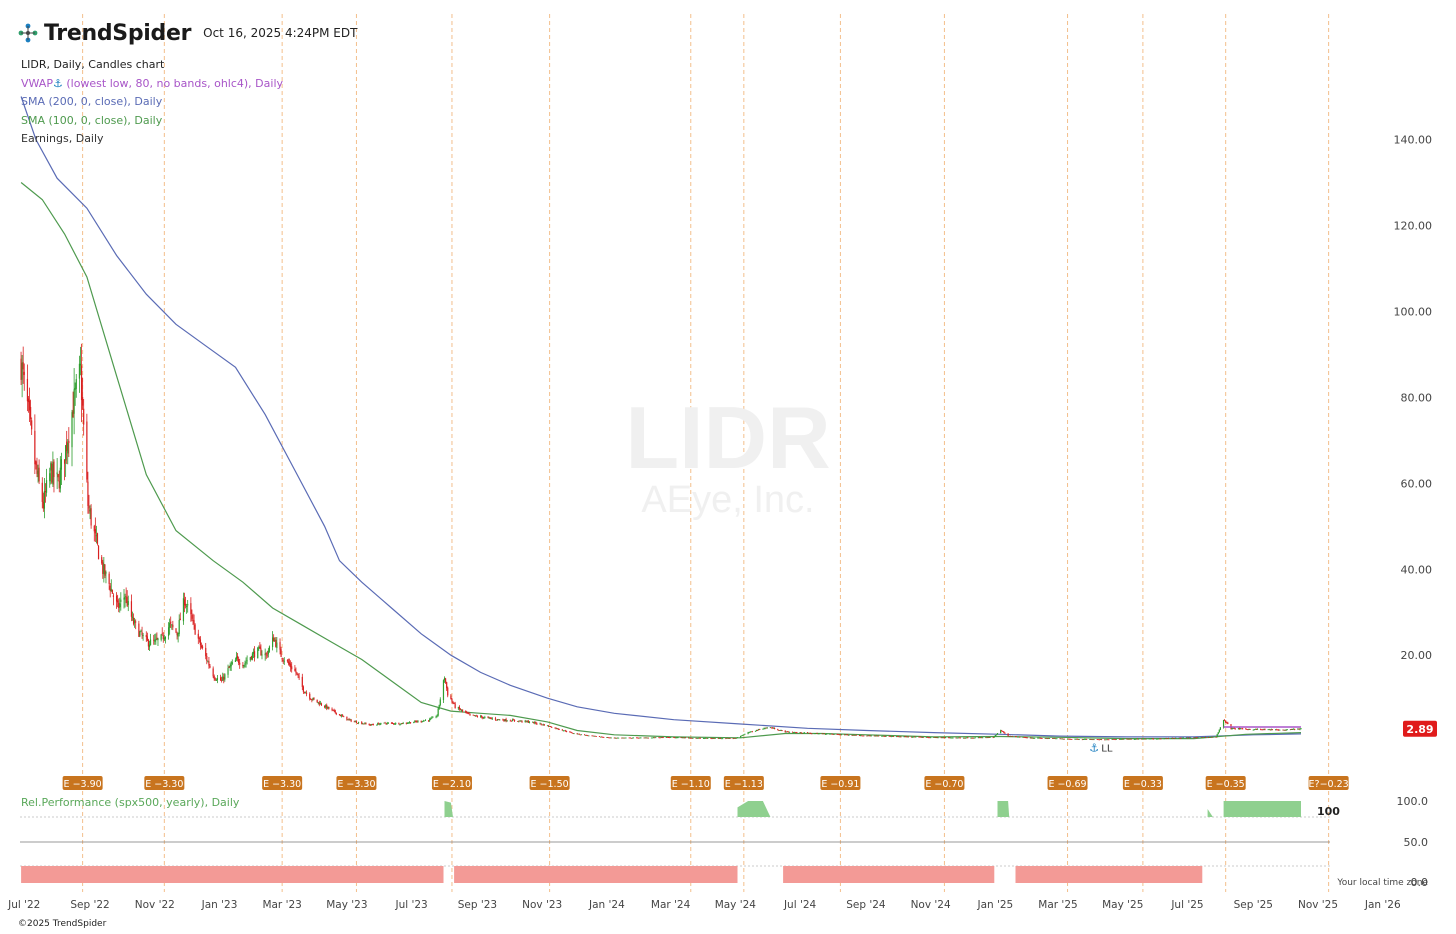  What do you see at coordinates (1417, 397) in the screenshot?
I see `y-tick-label: 80.00` at bounding box center [1417, 397].